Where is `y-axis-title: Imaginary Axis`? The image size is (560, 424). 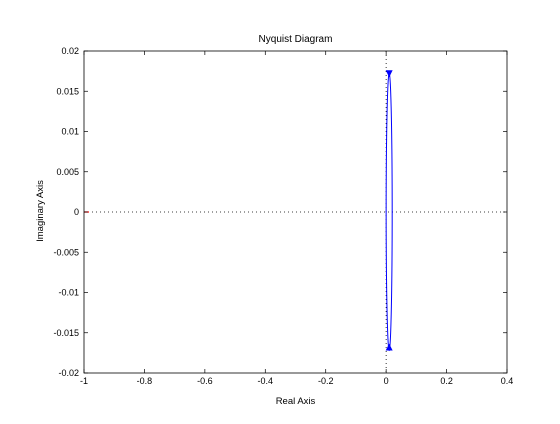 y-axis-title: Imaginary Axis is located at coordinates (40, 211).